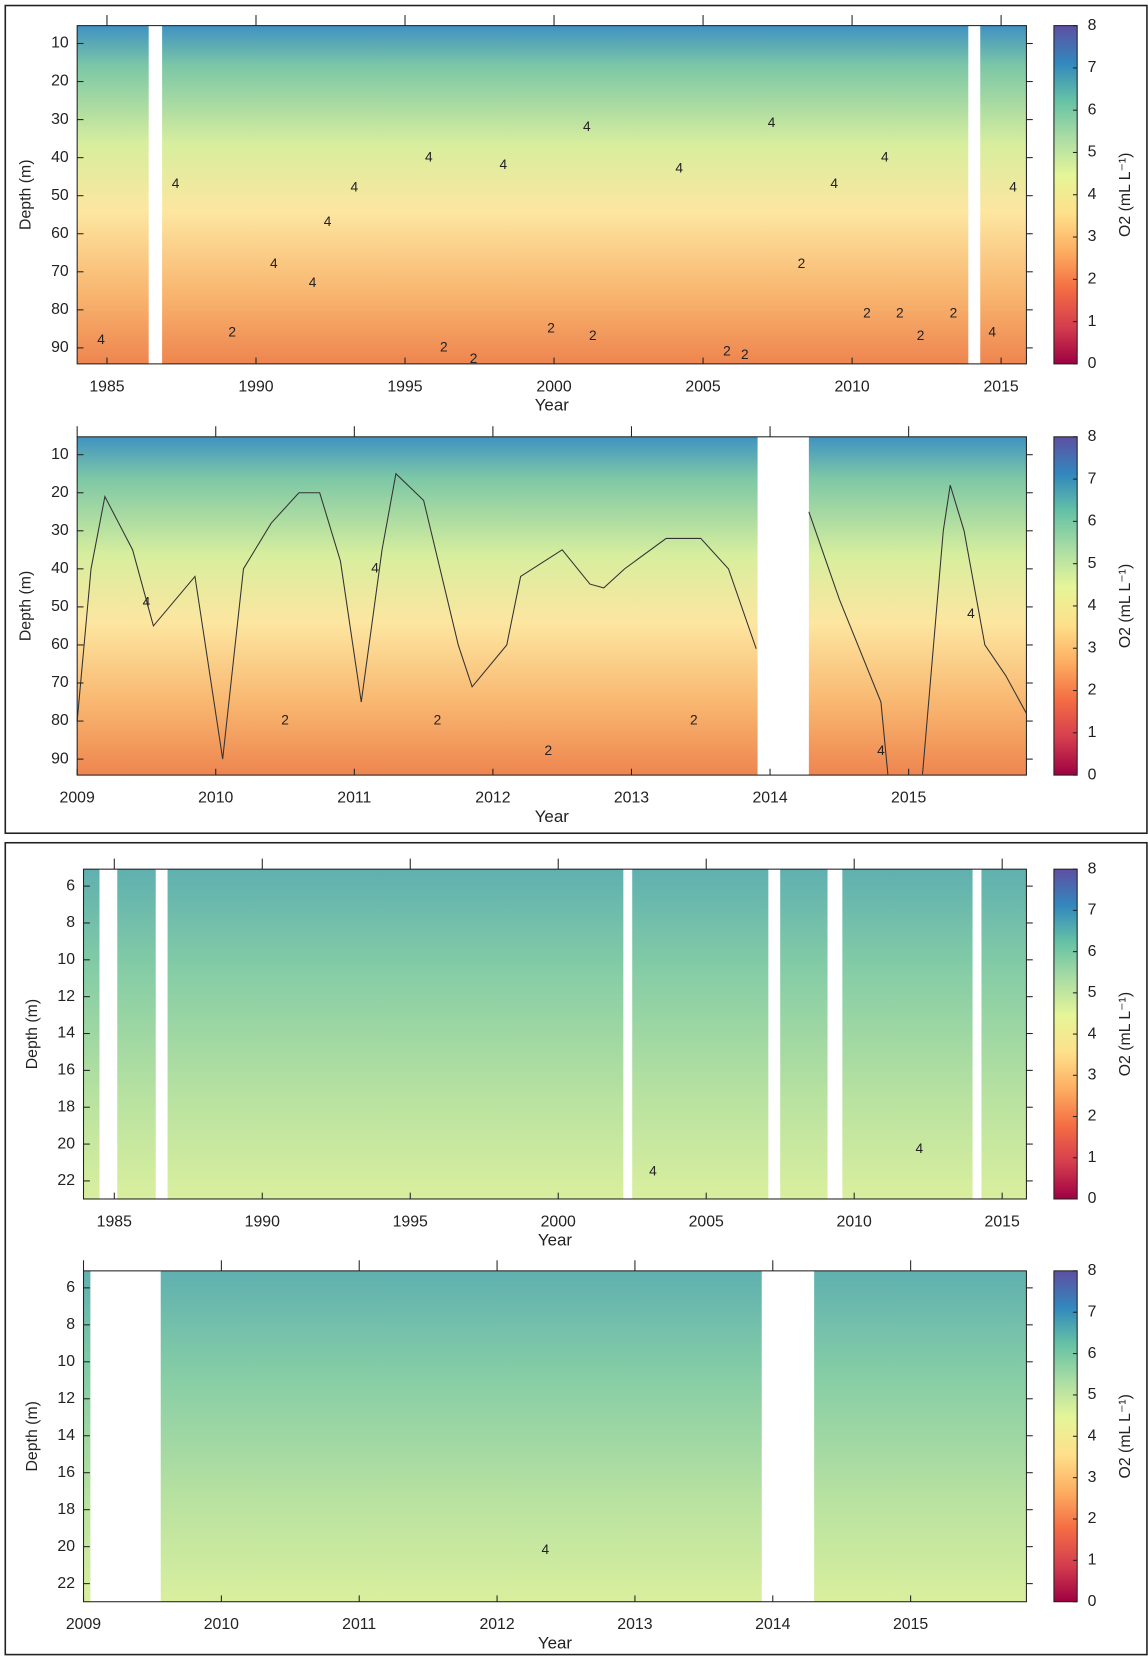 The width and height of the screenshot is (1148, 1658). Describe the element at coordinates (631, 798) in the screenshot. I see `x-tick-label: 2013` at that location.